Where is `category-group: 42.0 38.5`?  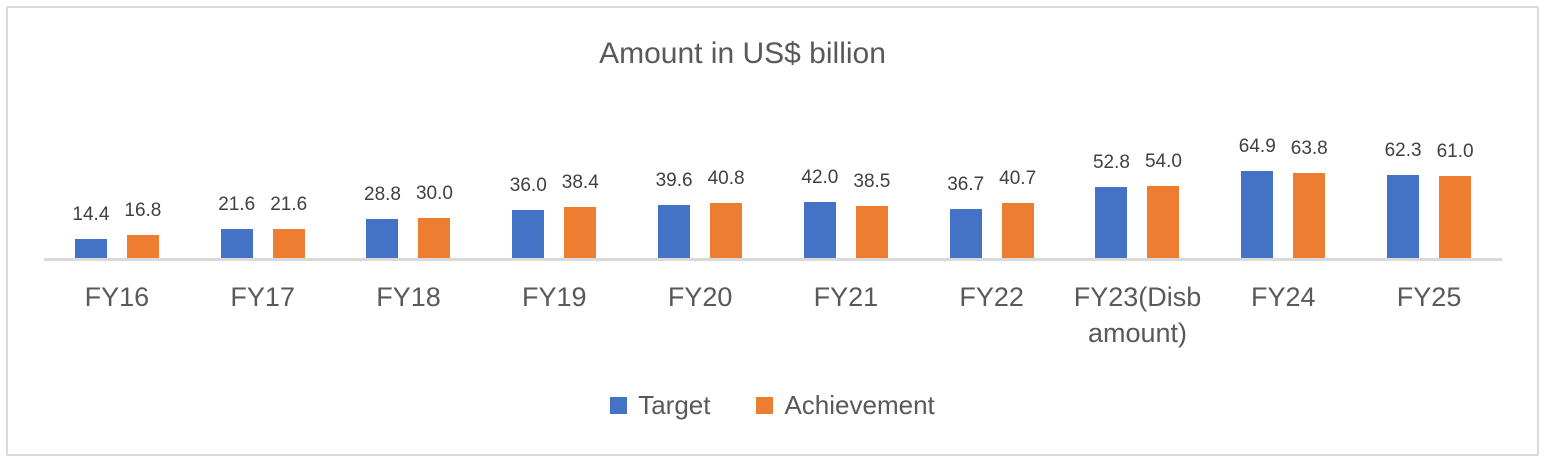 category-group: 42.0 38.5 is located at coordinates (846, 212).